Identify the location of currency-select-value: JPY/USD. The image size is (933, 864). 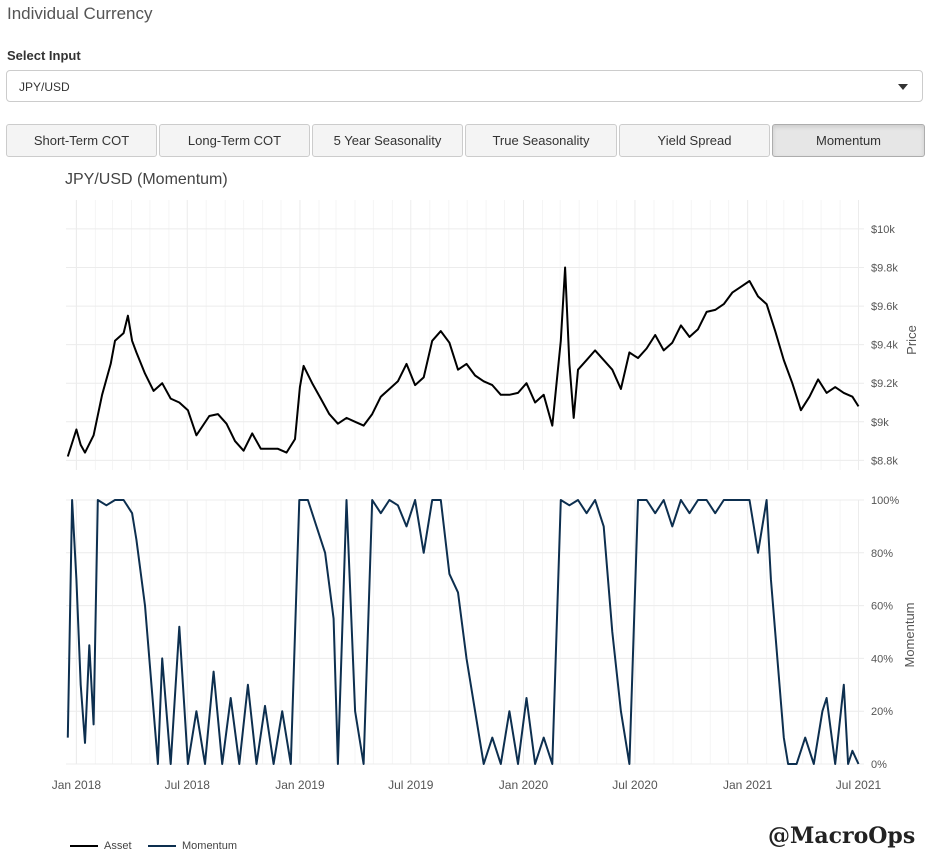
(44, 87).